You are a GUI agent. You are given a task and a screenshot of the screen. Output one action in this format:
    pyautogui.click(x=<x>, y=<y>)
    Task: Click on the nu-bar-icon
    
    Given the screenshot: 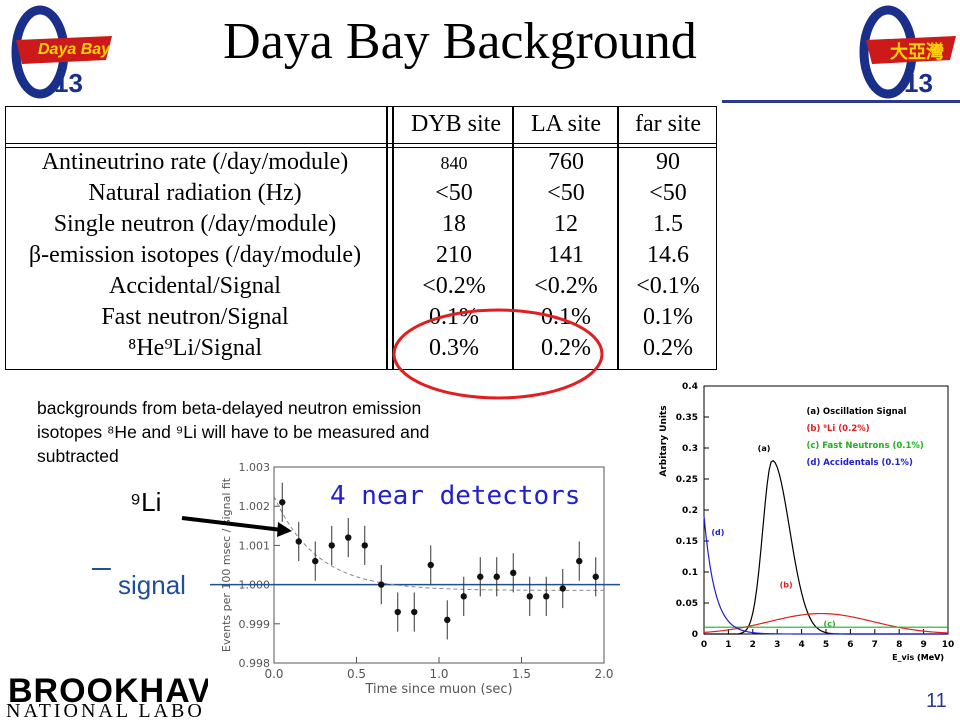 What is the action you would take?
    pyautogui.click(x=101, y=585)
    